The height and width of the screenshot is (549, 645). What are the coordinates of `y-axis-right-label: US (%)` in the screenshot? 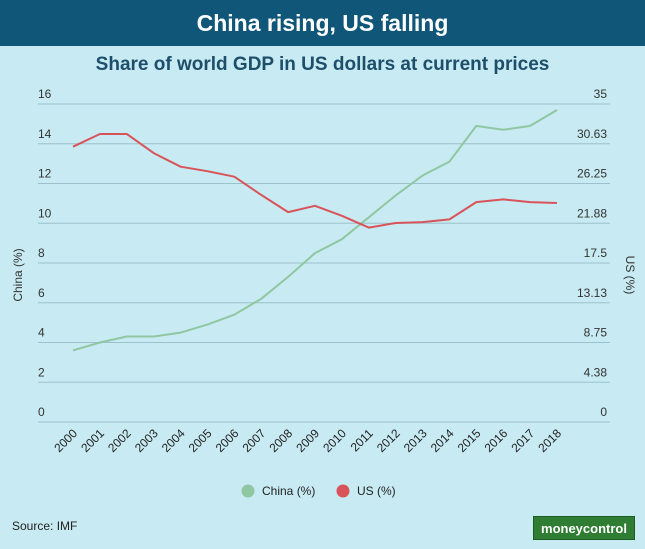 It's located at (630, 275).